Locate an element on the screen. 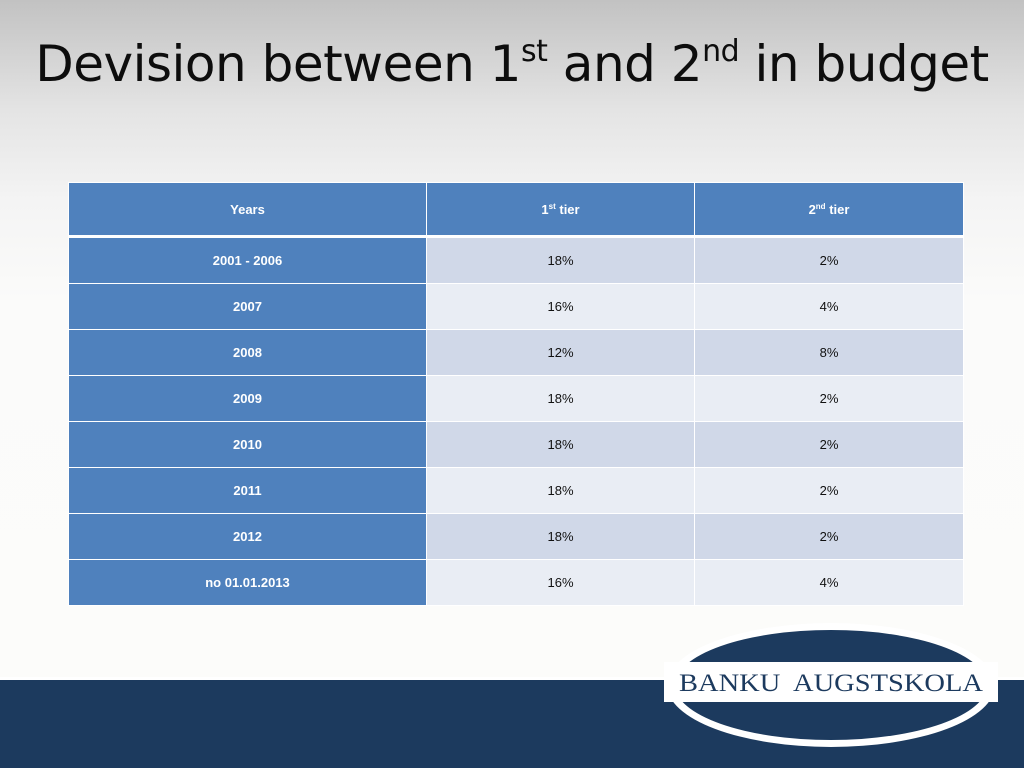 The height and width of the screenshot is (768, 1024). year-cell: 2001 - 2006 is located at coordinates (247, 260).